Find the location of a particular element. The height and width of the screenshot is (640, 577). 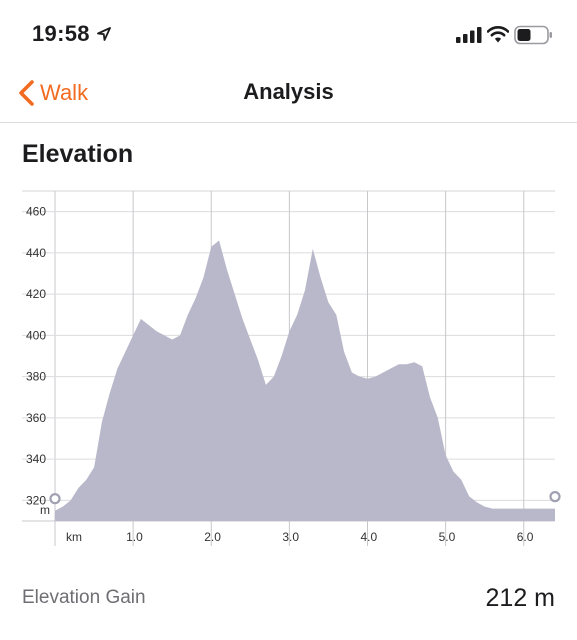

x-tick-label: 6.0 is located at coordinates (525, 537).